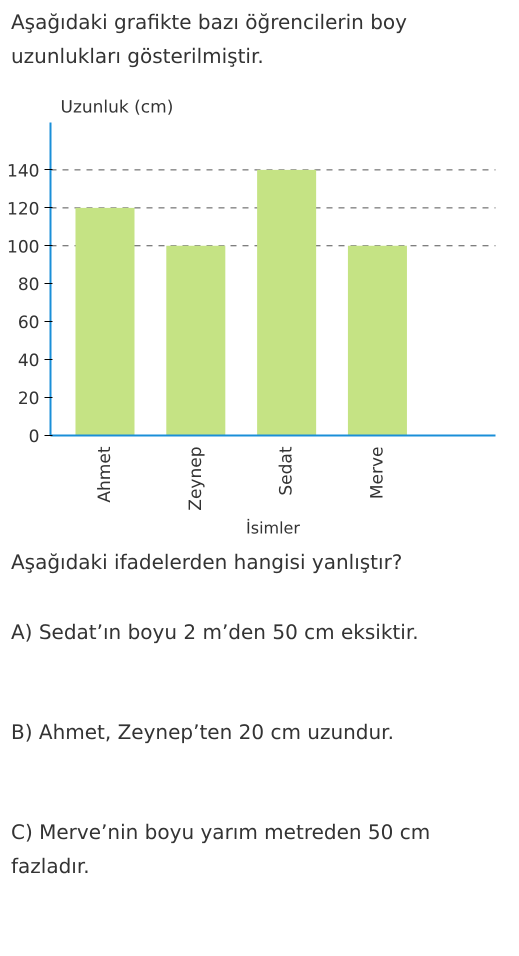 This screenshot has width=519, height=956. Describe the element at coordinates (23, 247) in the screenshot. I see `y-tick-label: 100` at that location.